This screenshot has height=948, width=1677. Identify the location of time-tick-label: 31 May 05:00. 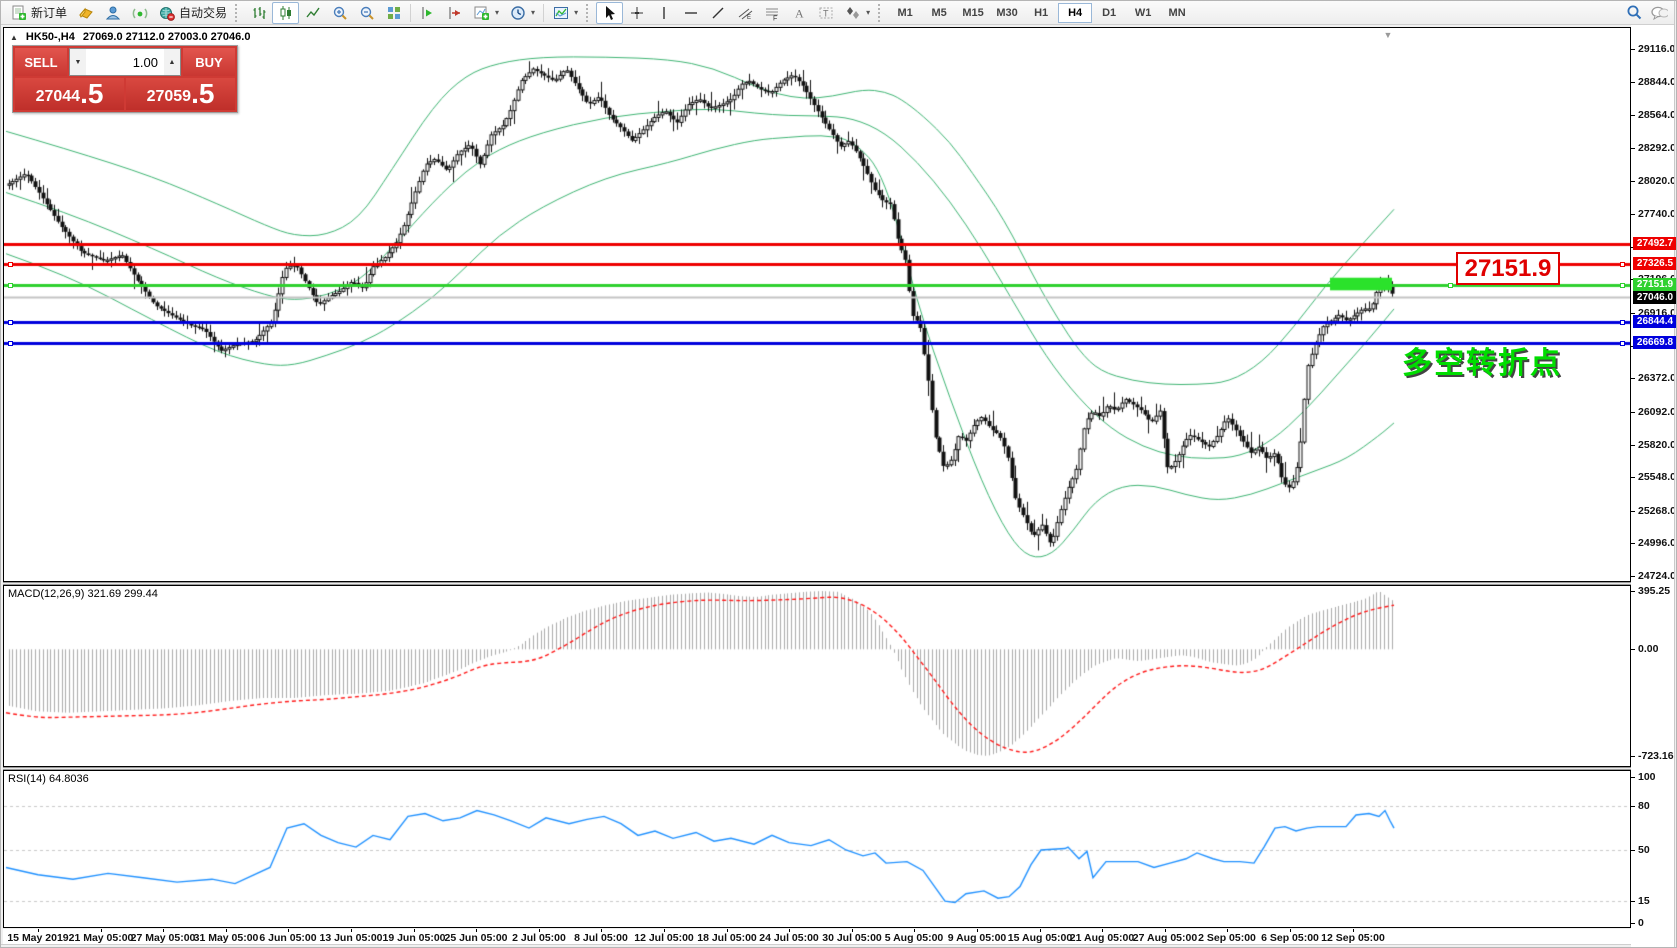
(226, 938).